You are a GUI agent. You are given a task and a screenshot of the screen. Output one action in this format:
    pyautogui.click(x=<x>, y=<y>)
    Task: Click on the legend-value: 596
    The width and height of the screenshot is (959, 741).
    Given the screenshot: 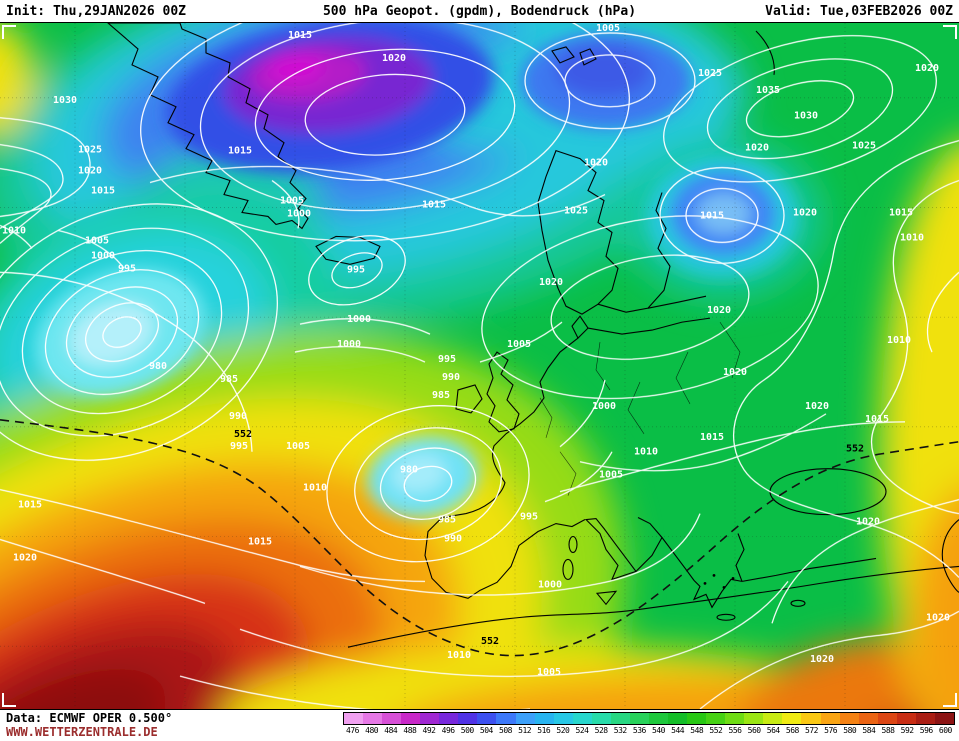 What is the action you would take?
    pyautogui.click(x=926, y=730)
    